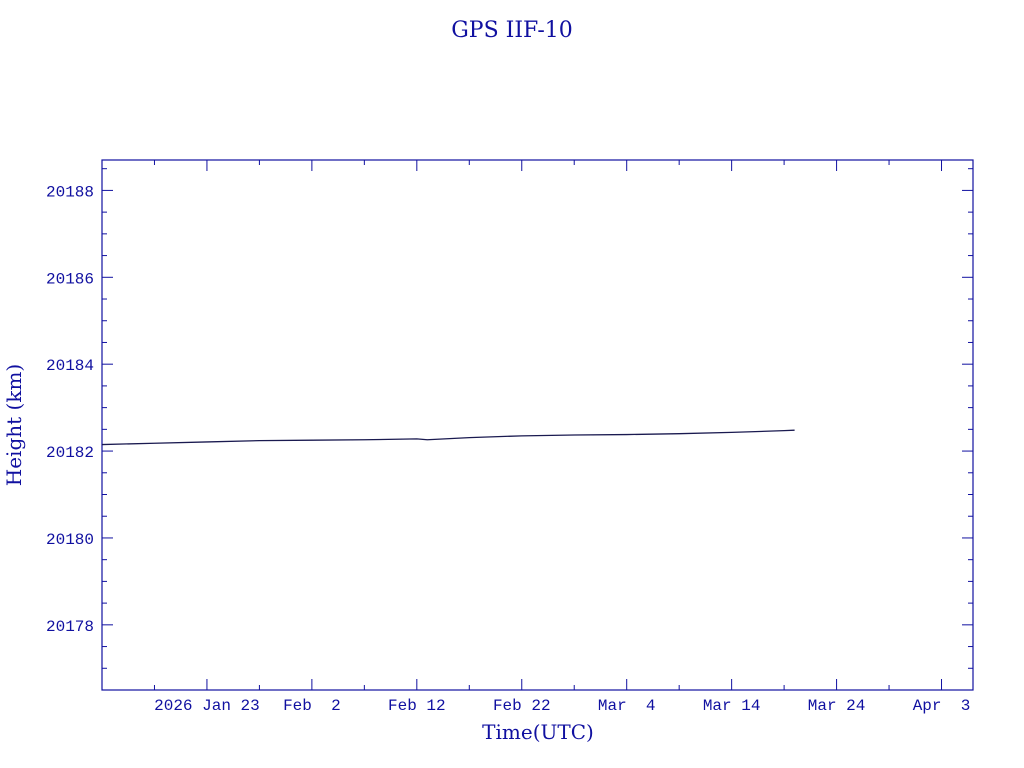 The width and height of the screenshot is (1024, 768). What do you see at coordinates (70, 540) in the screenshot?
I see `y-tick-label: 20180` at bounding box center [70, 540].